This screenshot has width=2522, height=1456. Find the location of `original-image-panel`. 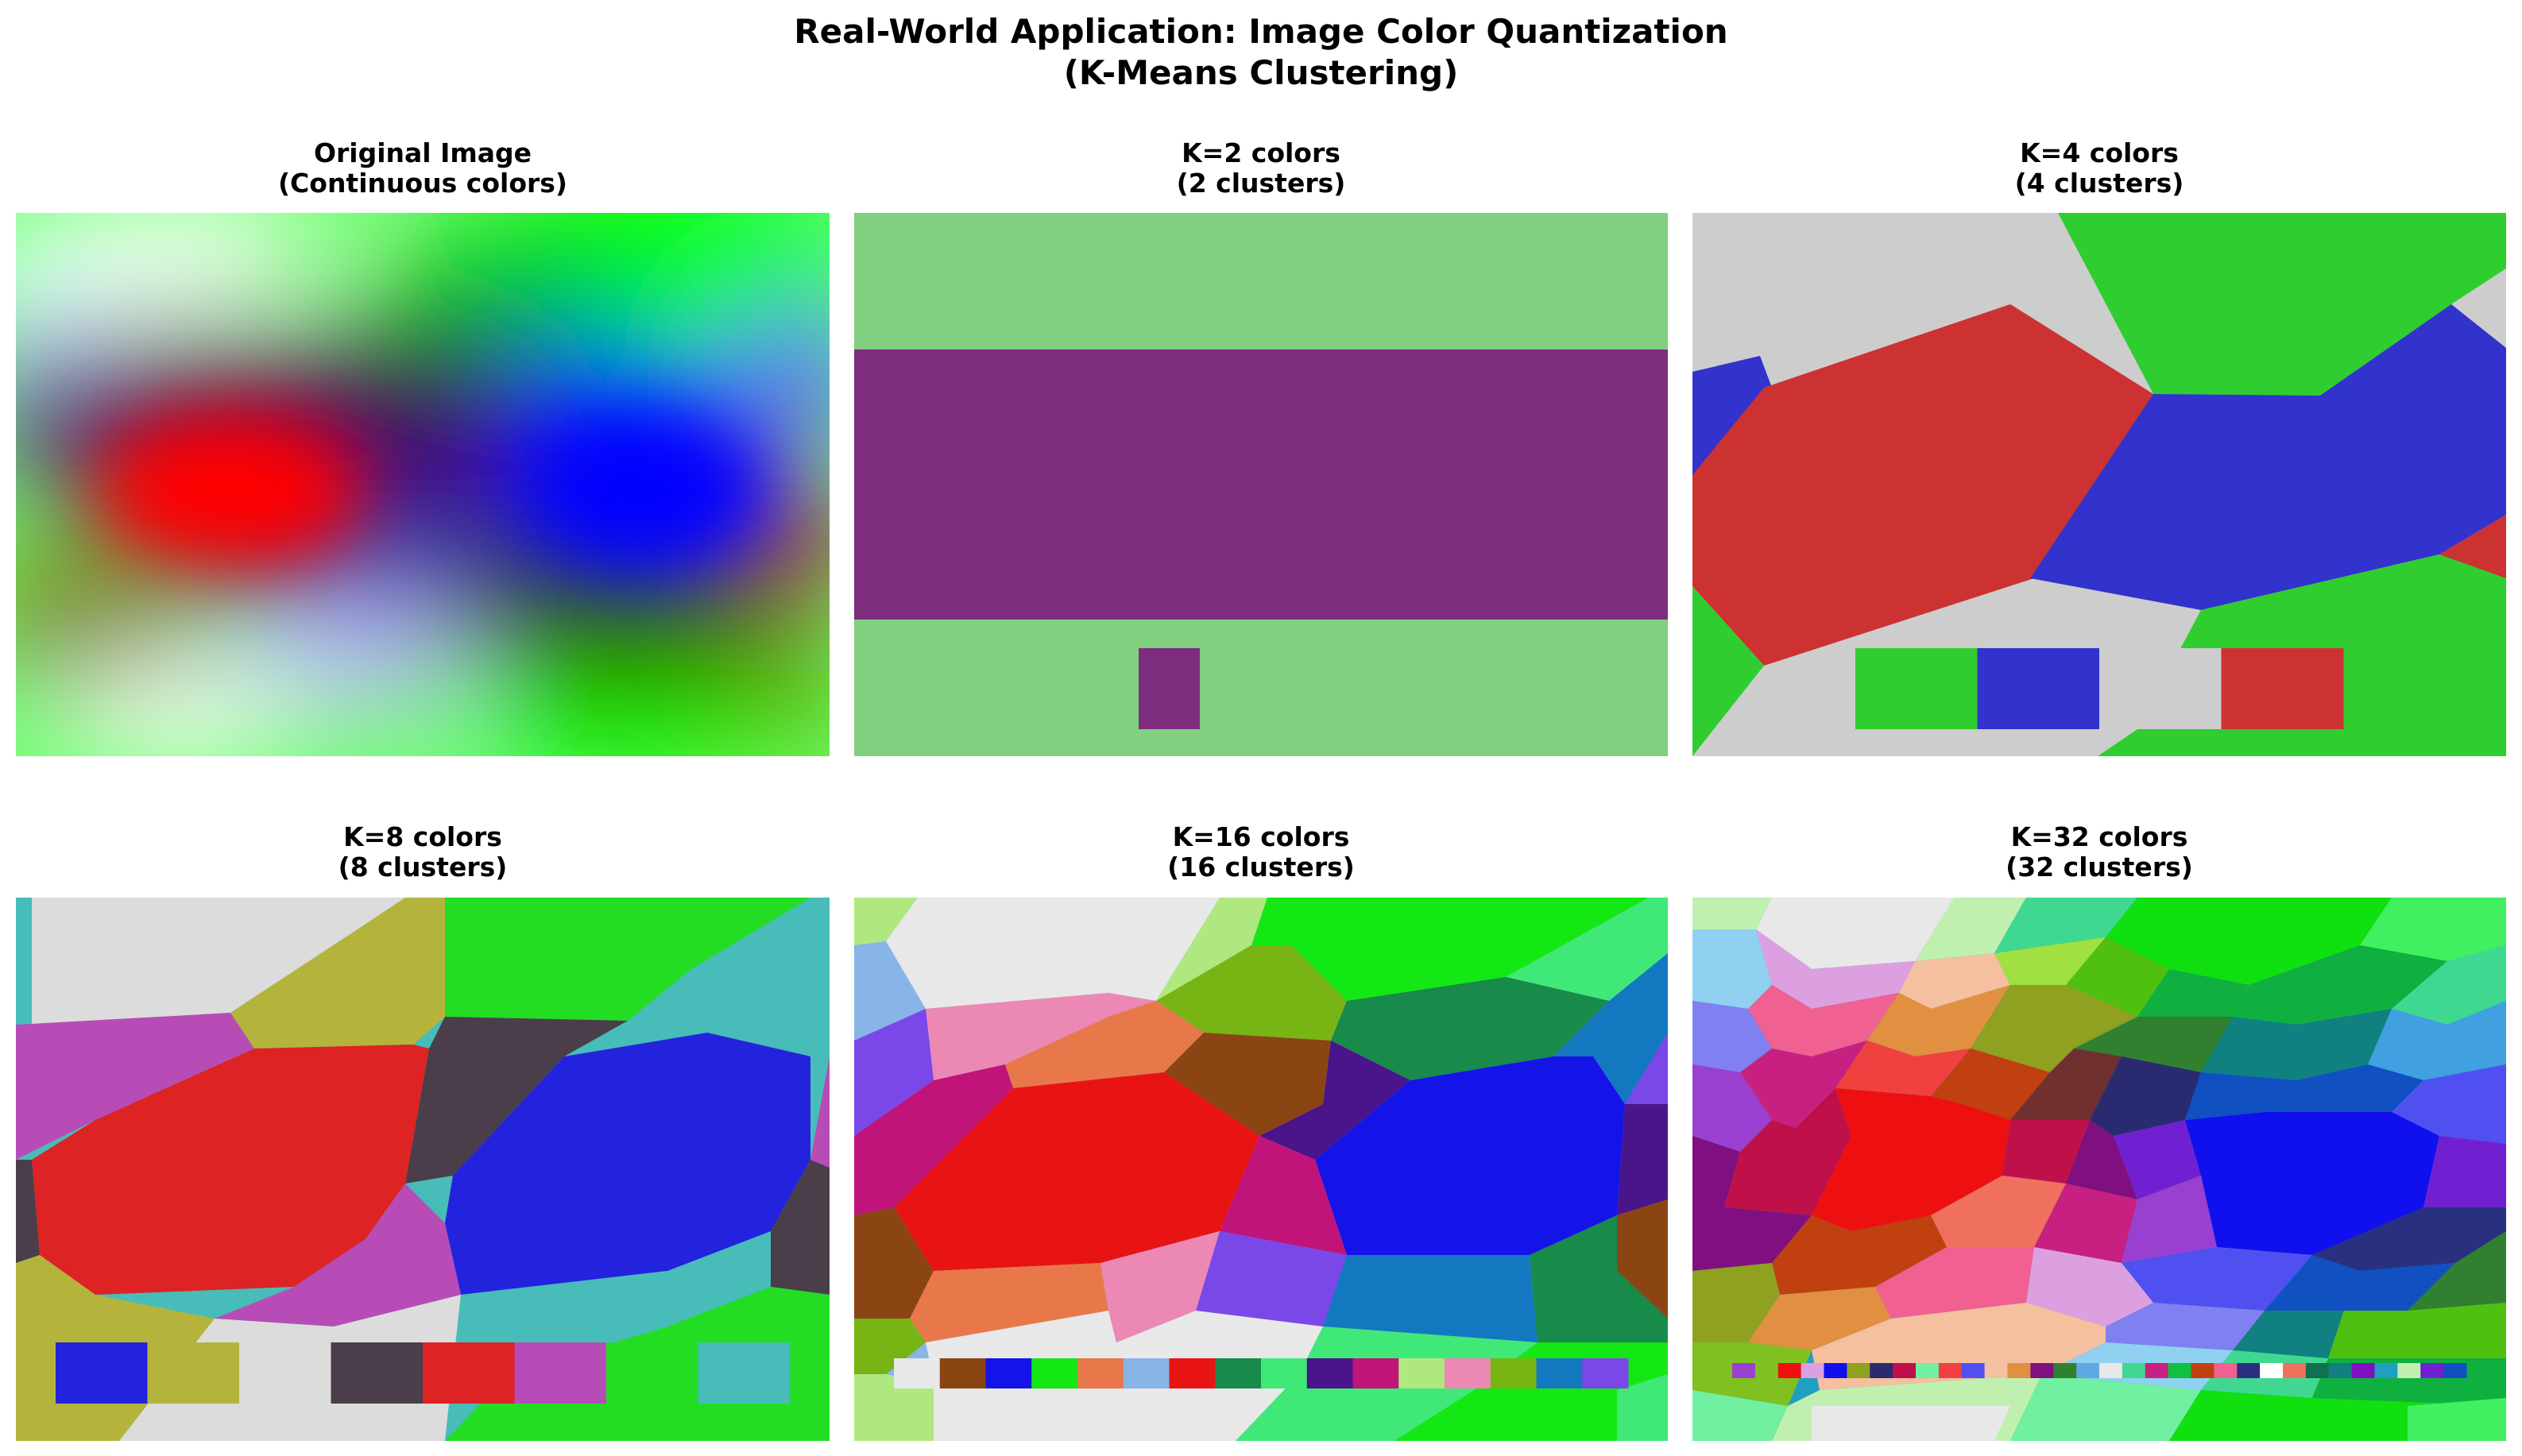

original-image-panel is located at coordinates (423, 485).